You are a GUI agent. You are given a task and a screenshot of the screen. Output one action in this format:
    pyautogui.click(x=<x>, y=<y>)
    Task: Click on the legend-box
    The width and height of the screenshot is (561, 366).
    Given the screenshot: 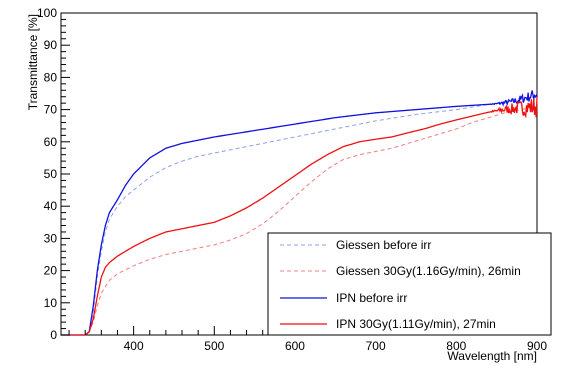 What is the action you would take?
    pyautogui.click(x=409, y=284)
    